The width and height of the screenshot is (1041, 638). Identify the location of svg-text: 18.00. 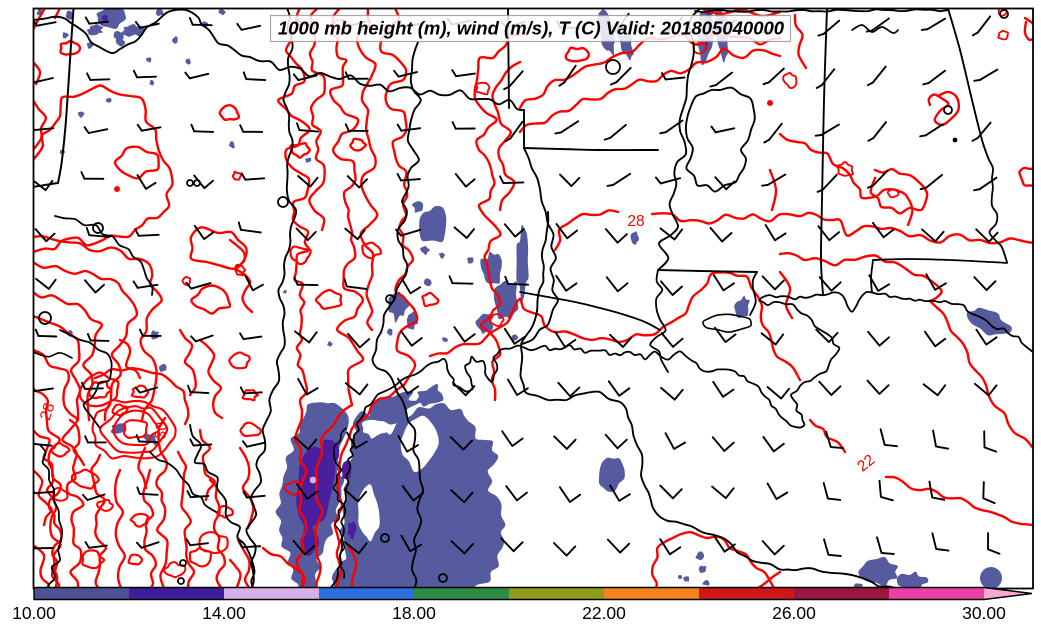
(414, 613).